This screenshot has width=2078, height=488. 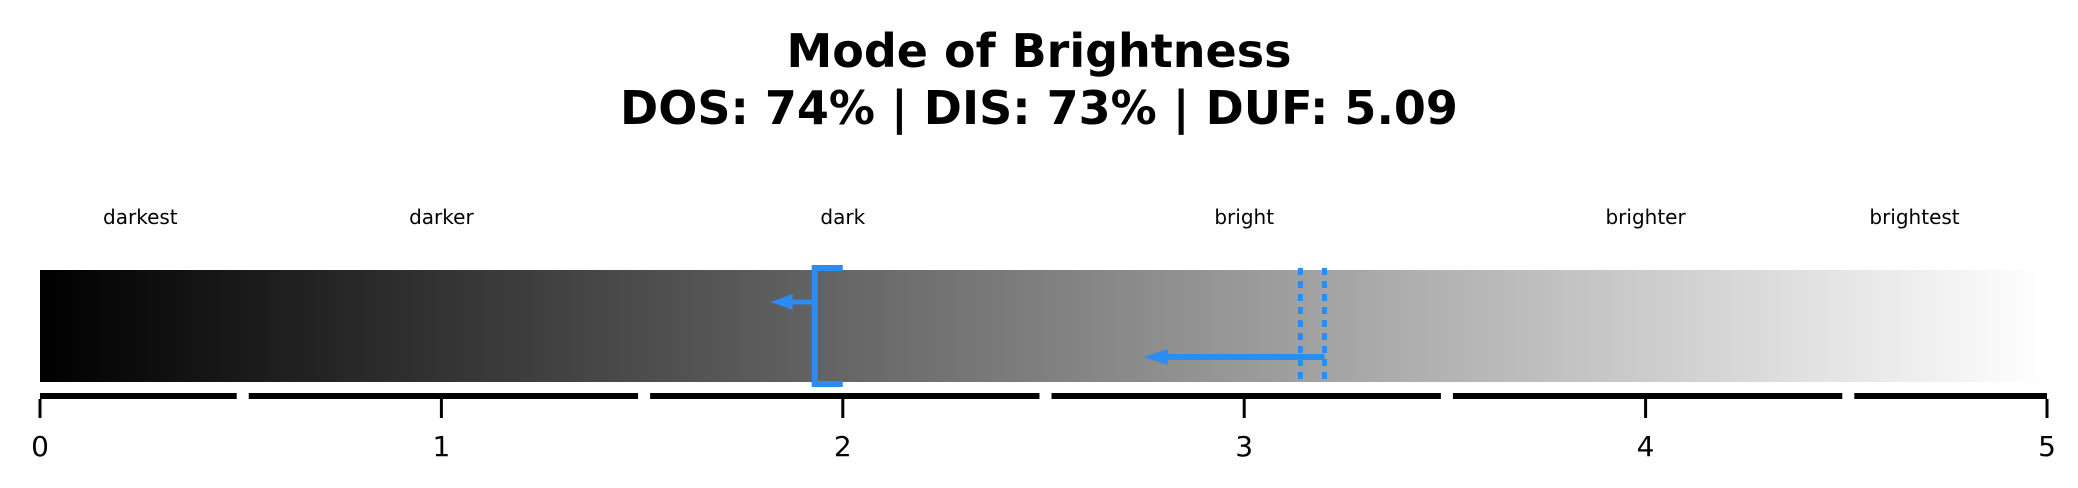 I want to click on category-label-bright: bright, so click(x=1244, y=217).